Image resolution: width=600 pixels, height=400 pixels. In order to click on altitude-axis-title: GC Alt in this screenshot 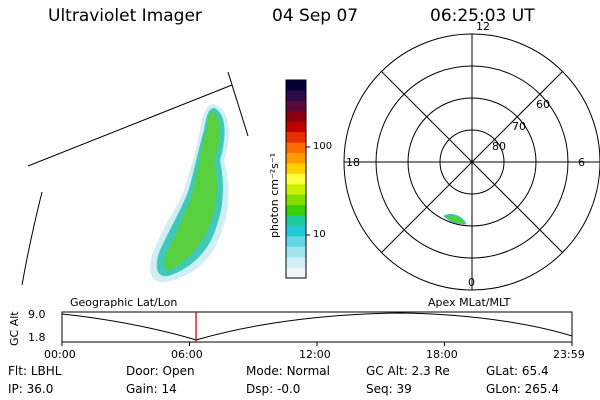, I will do `click(14, 328)`.